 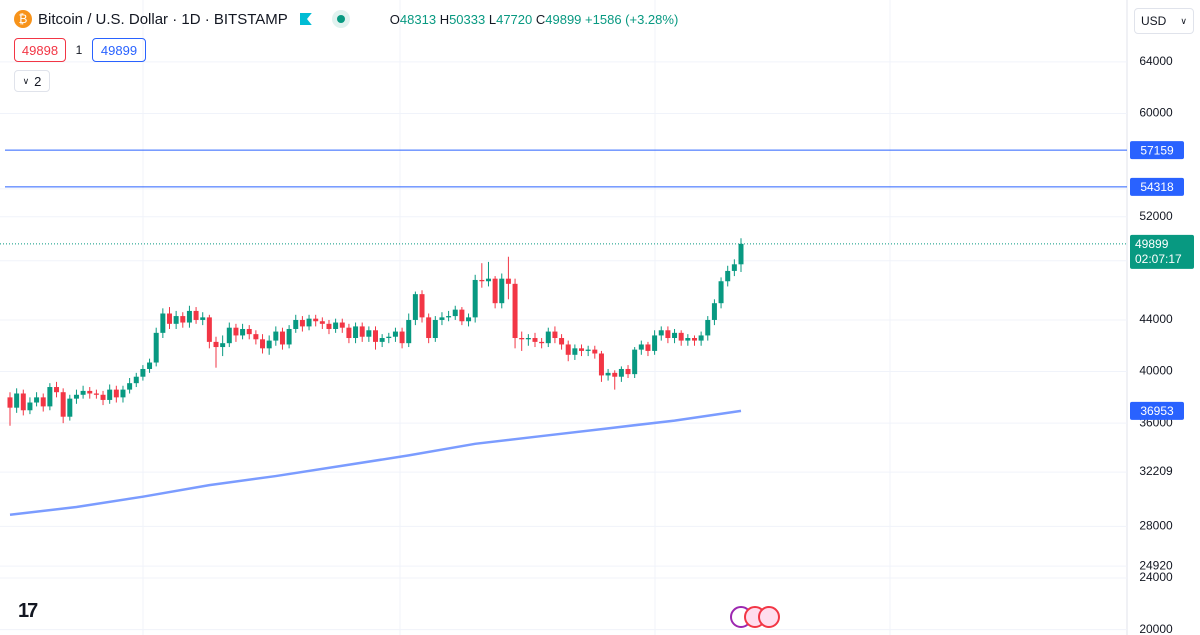 I want to click on price-line-label: 54318, so click(x=1157, y=187).